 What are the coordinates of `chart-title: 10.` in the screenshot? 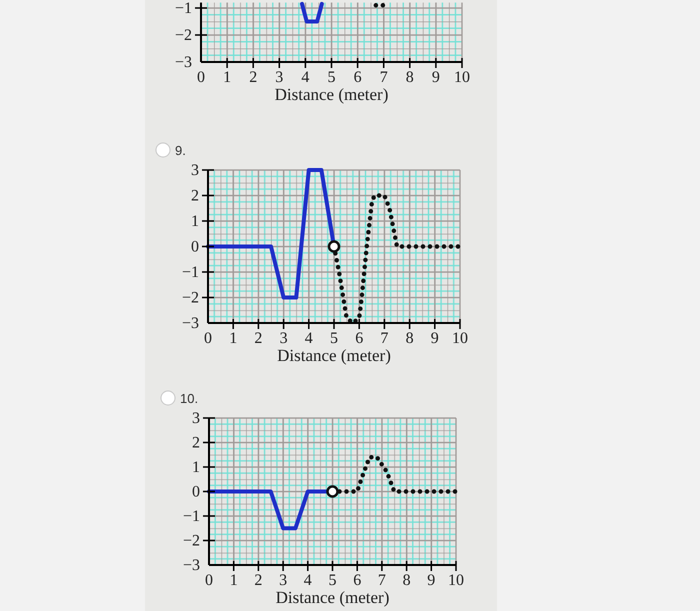 It's located at (189, 398).